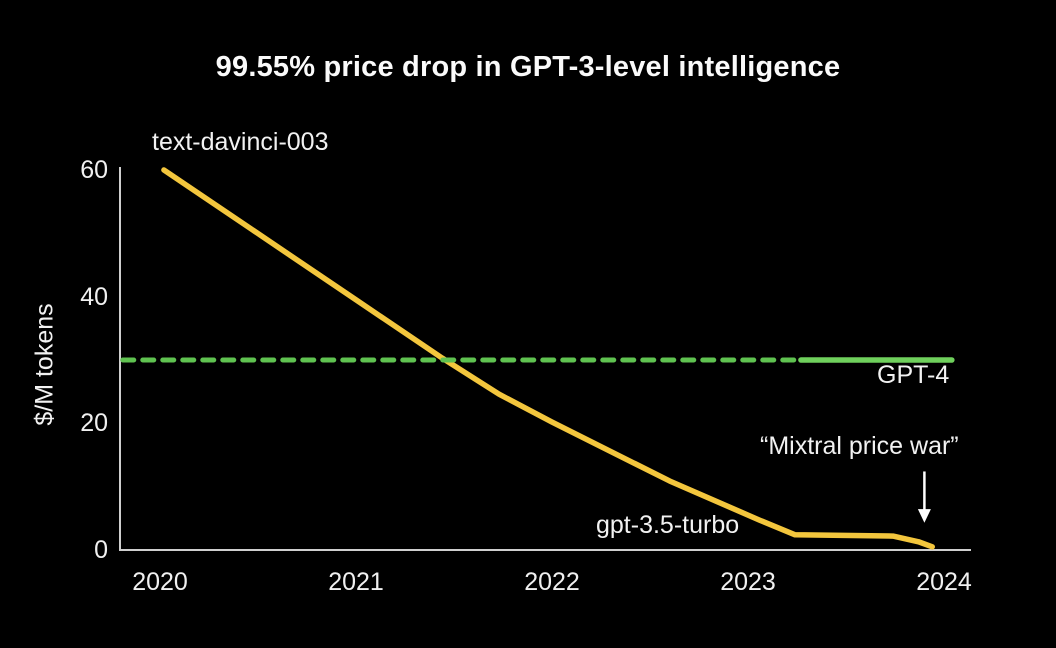  Describe the element at coordinates (356, 582) in the screenshot. I see `x-tick-label-2021: 2021` at that location.